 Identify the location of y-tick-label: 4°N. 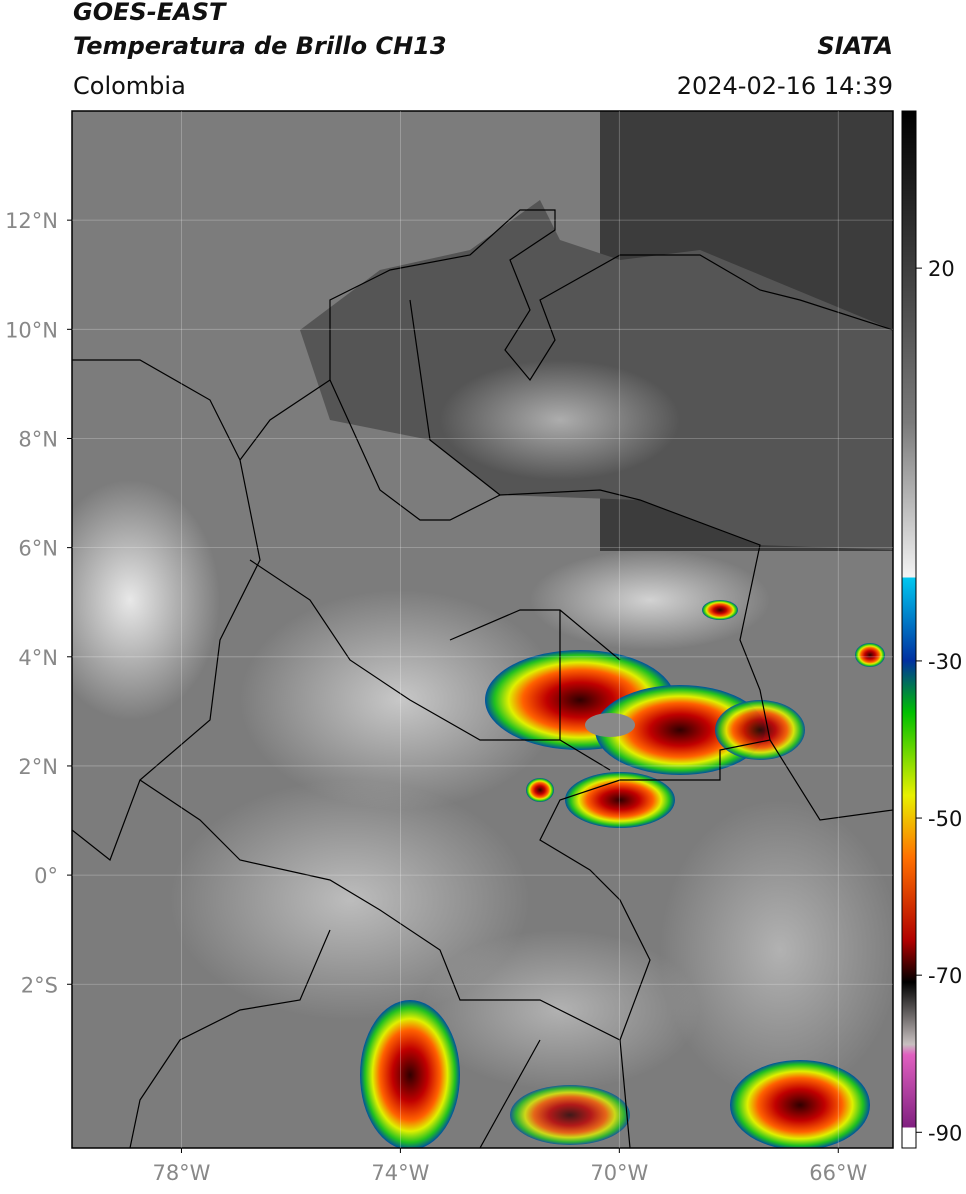
(38, 658).